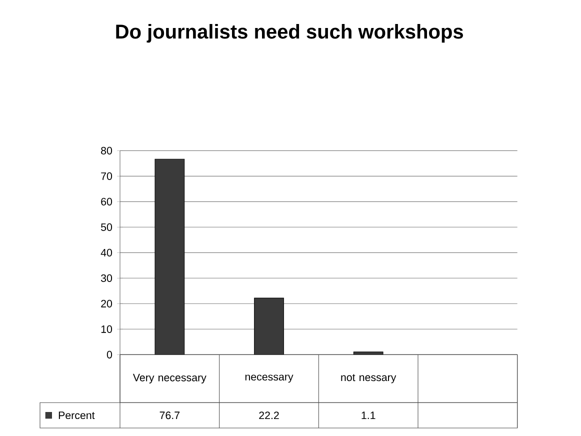 The width and height of the screenshot is (581, 436). Describe the element at coordinates (368, 379) in the screenshot. I see `x-tick-label: not nessary` at that location.